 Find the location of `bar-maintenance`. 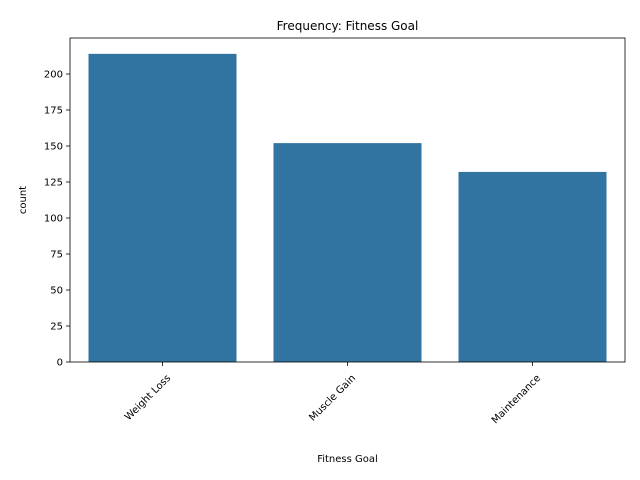

bar-maintenance is located at coordinates (532, 266).